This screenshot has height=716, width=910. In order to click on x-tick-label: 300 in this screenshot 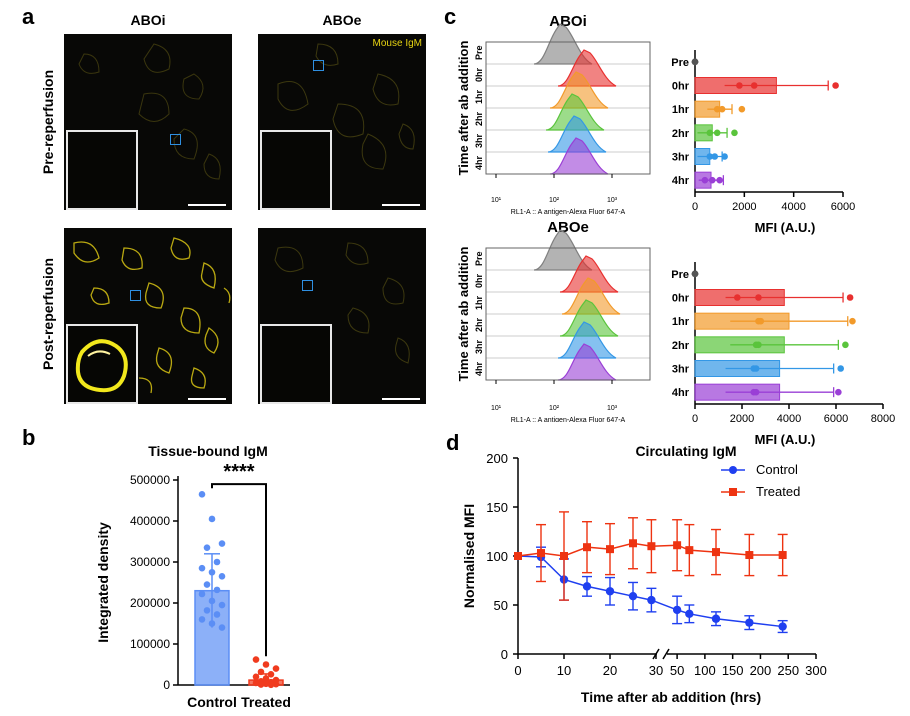, I will do `click(816, 670)`.